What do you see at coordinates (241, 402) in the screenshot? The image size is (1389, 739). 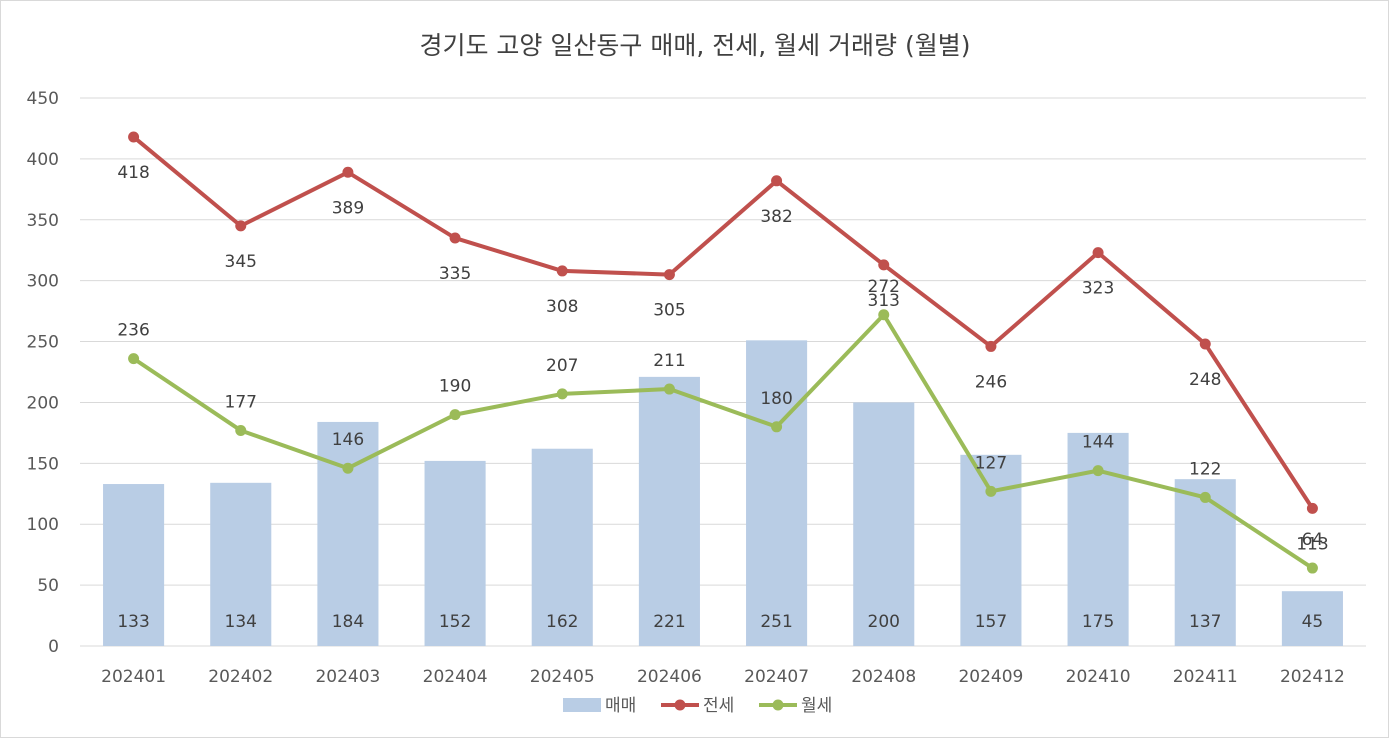 I see `line-data-label: 177` at bounding box center [241, 402].